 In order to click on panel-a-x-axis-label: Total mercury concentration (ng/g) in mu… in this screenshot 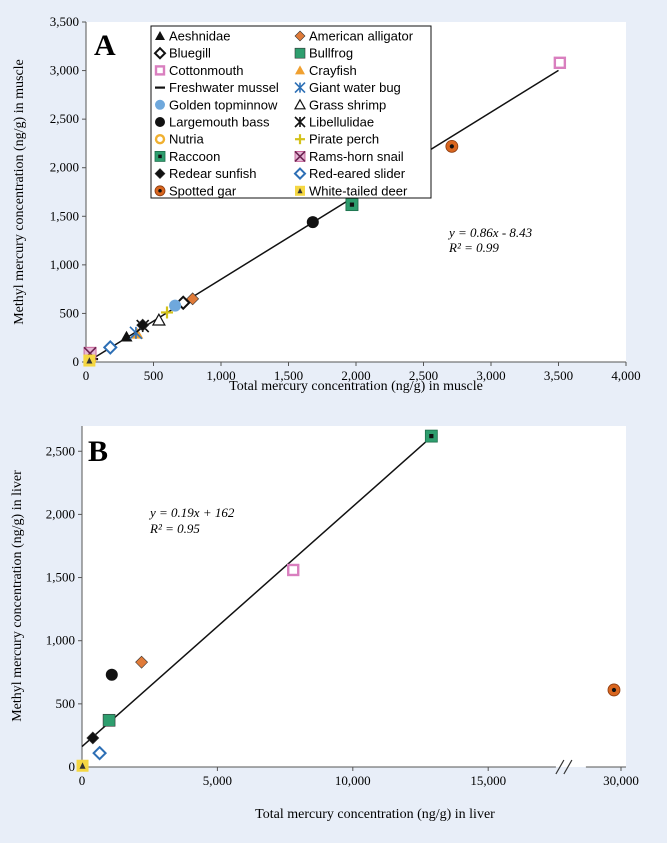, I will do `click(356, 386)`.